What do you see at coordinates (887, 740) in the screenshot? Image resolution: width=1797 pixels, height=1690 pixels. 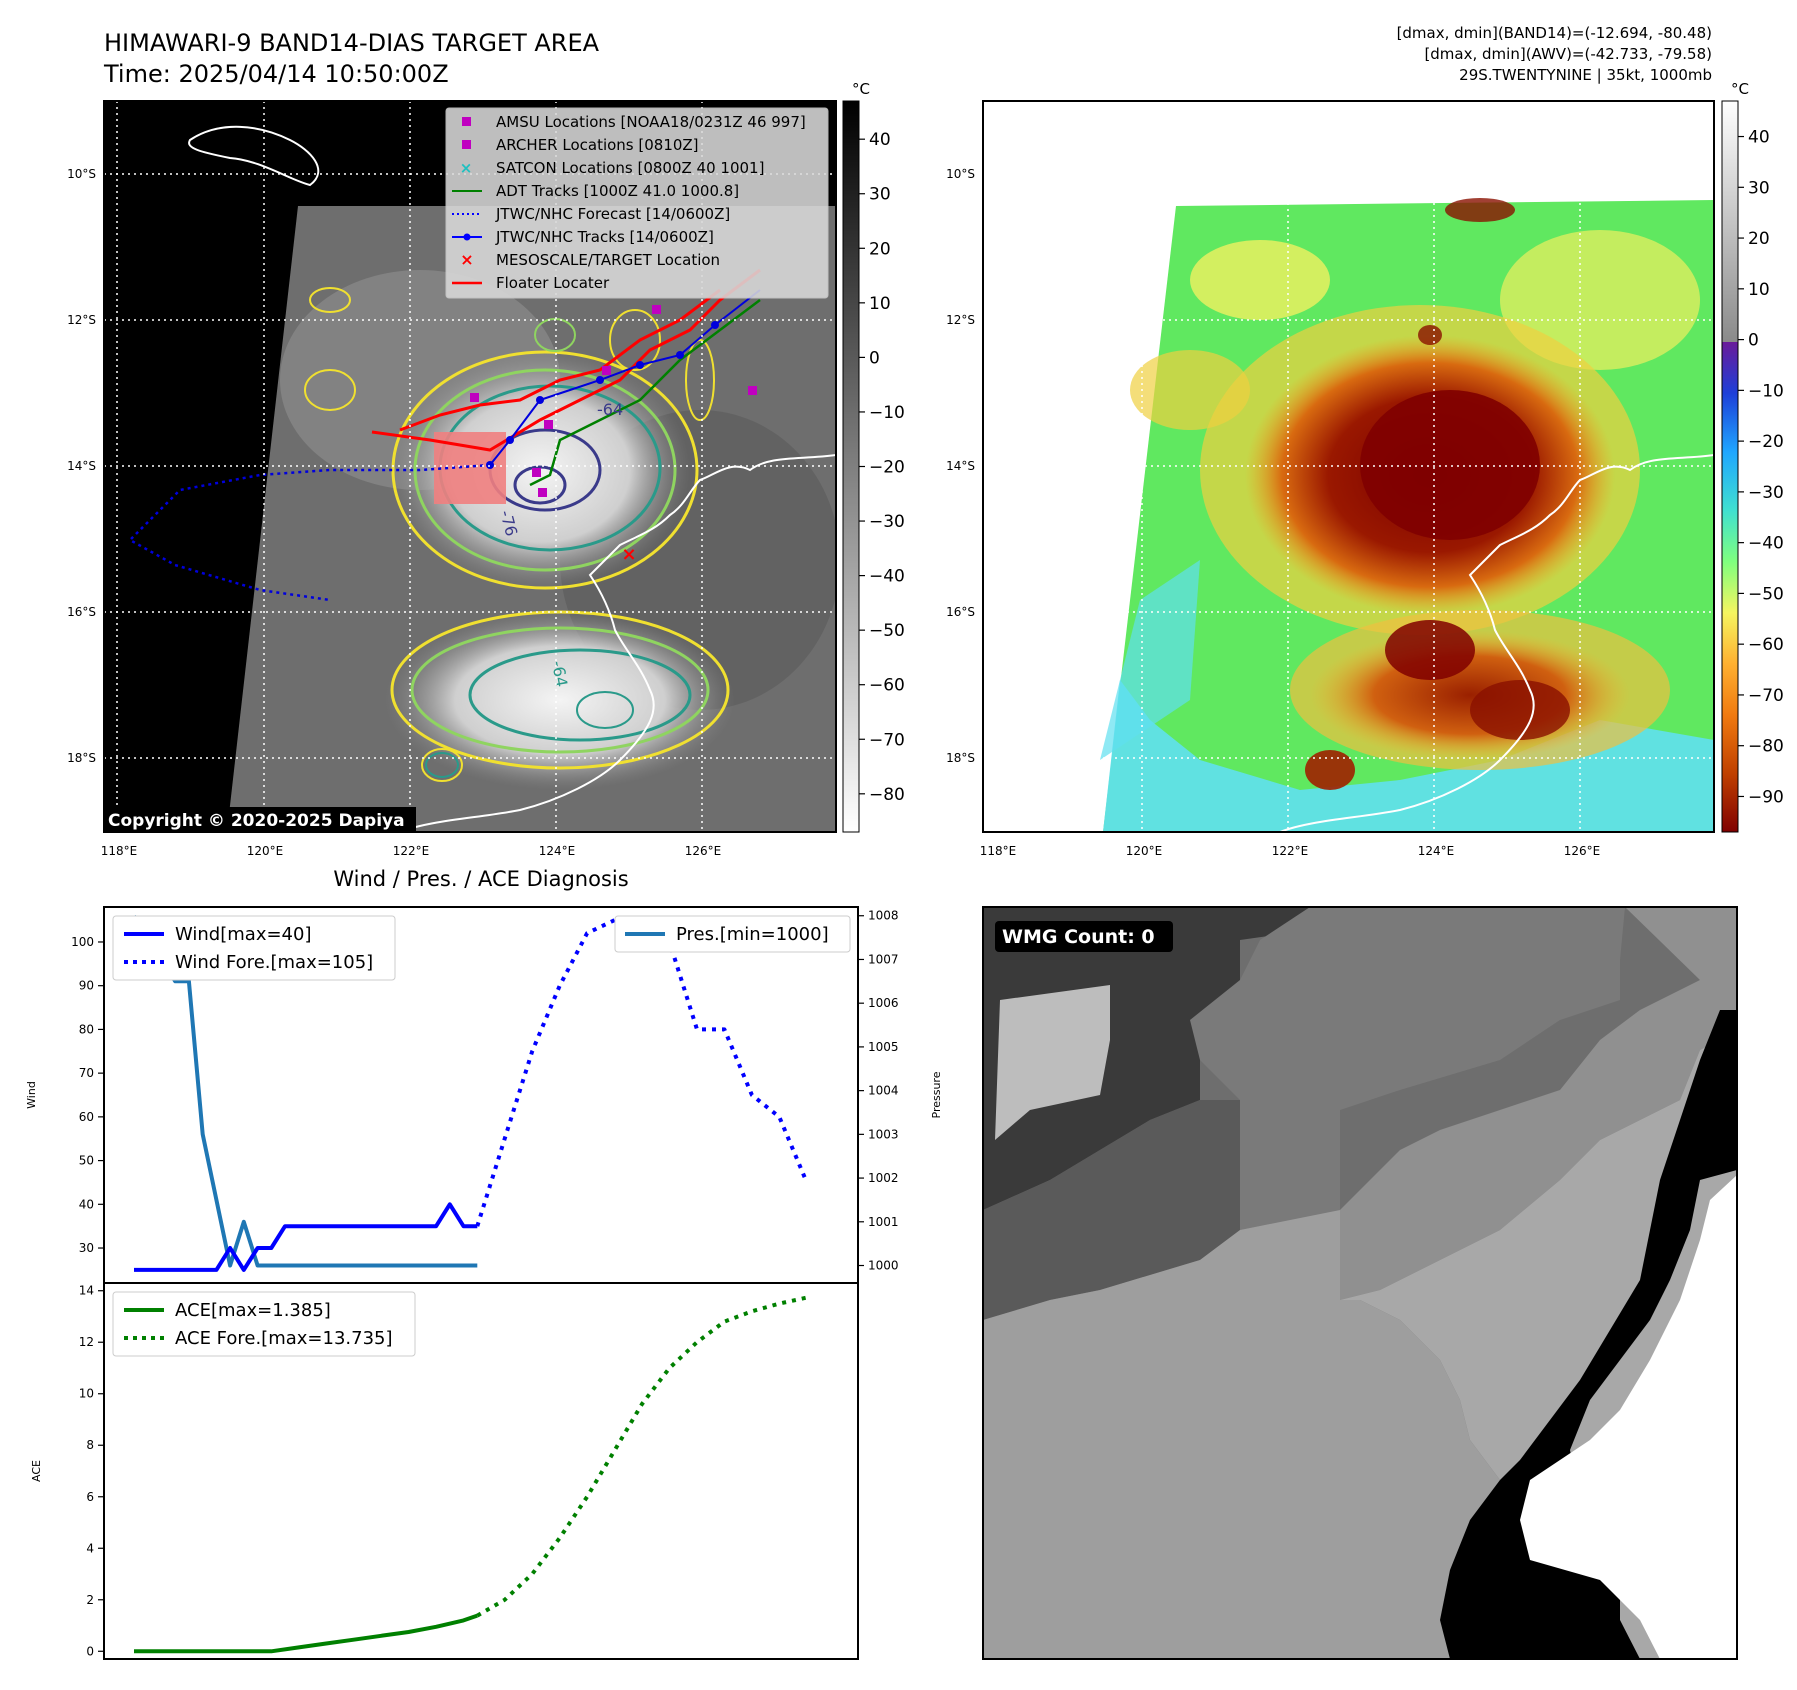 I see `gray-colorbar-tick-label: −70` at bounding box center [887, 740].